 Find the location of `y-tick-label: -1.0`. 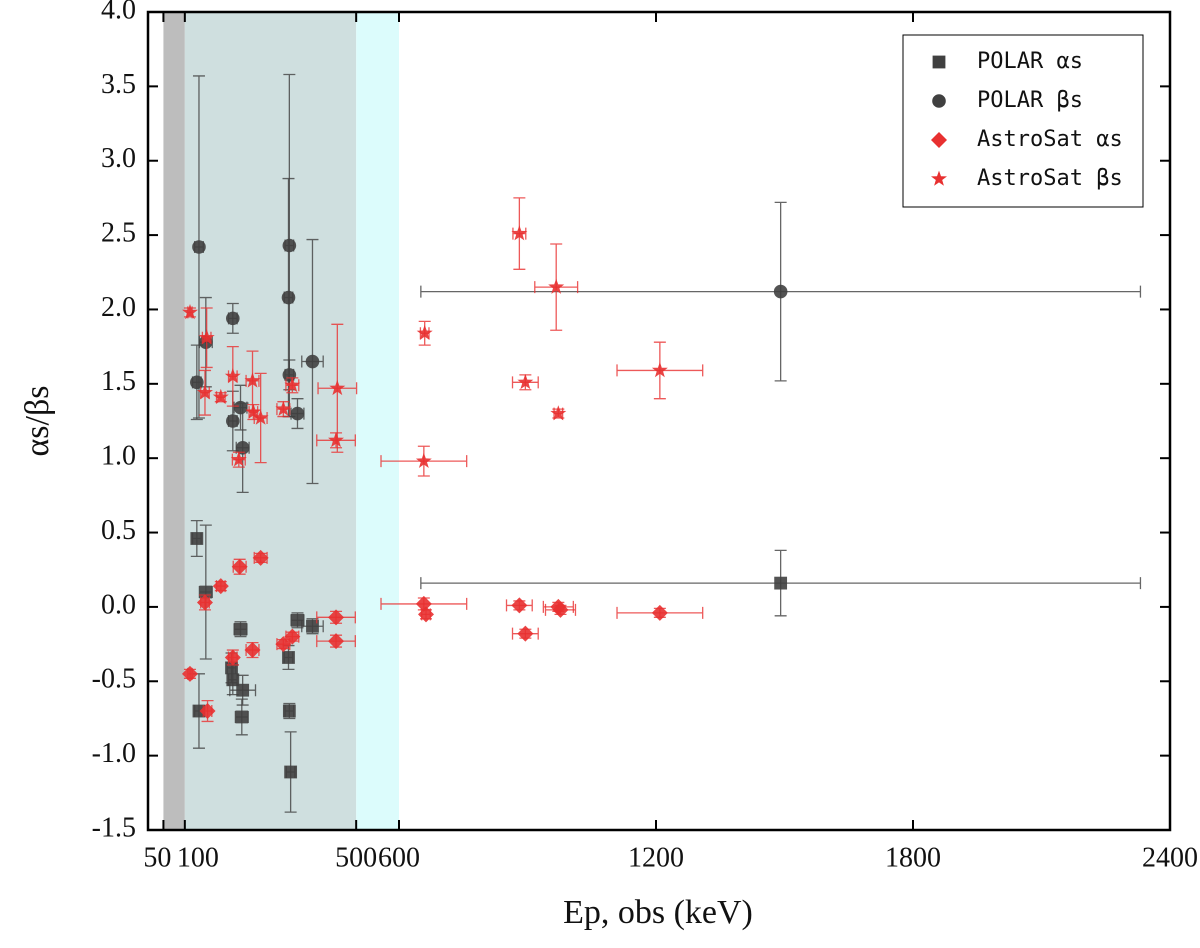

y-tick-label: -1.0 is located at coordinates (114, 753).